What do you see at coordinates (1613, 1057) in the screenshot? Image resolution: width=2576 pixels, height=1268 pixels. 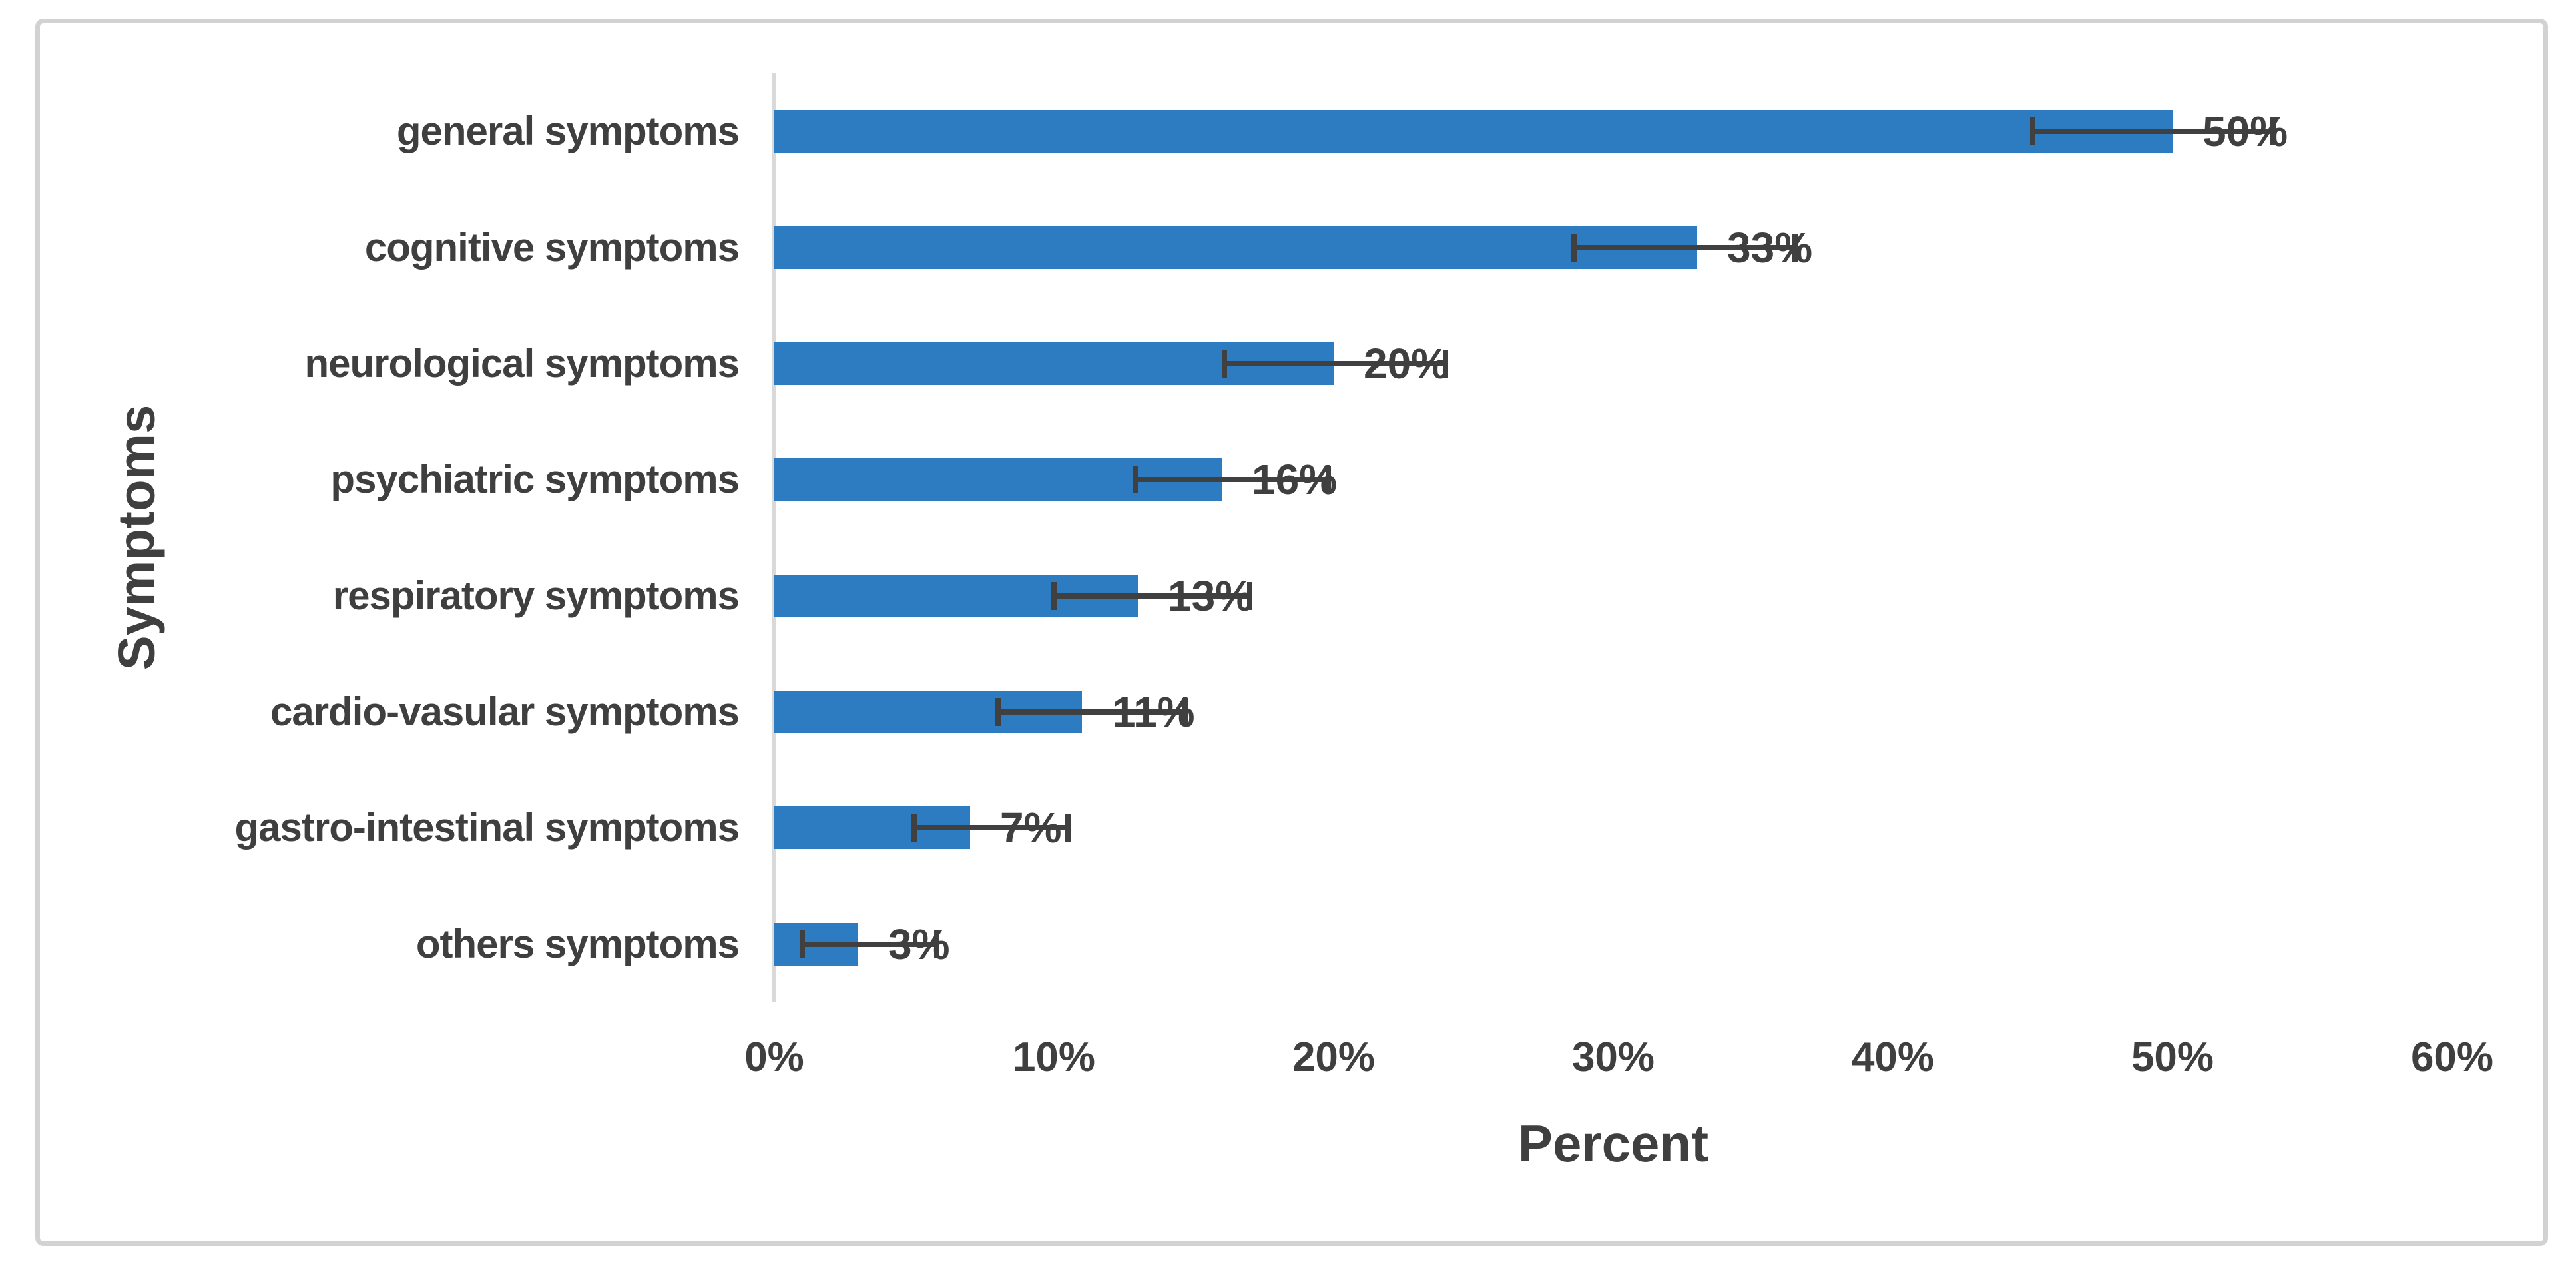 I see `x-axis-tick-label: 30%` at bounding box center [1613, 1057].